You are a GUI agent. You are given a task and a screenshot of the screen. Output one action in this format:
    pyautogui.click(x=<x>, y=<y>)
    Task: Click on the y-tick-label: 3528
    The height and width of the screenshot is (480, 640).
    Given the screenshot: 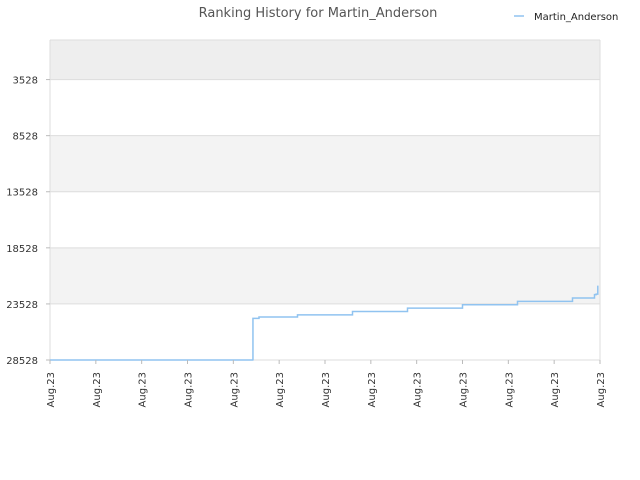 What is the action you would take?
    pyautogui.click(x=25, y=81)
    